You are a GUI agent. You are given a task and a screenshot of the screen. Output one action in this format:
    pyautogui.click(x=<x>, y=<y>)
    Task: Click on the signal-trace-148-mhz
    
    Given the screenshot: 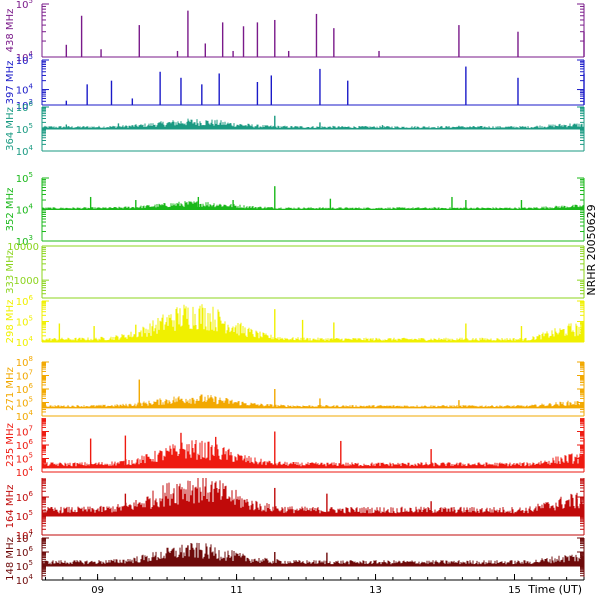 What is the action you would take?
    pyautogui.click(x=313, y=554)
    